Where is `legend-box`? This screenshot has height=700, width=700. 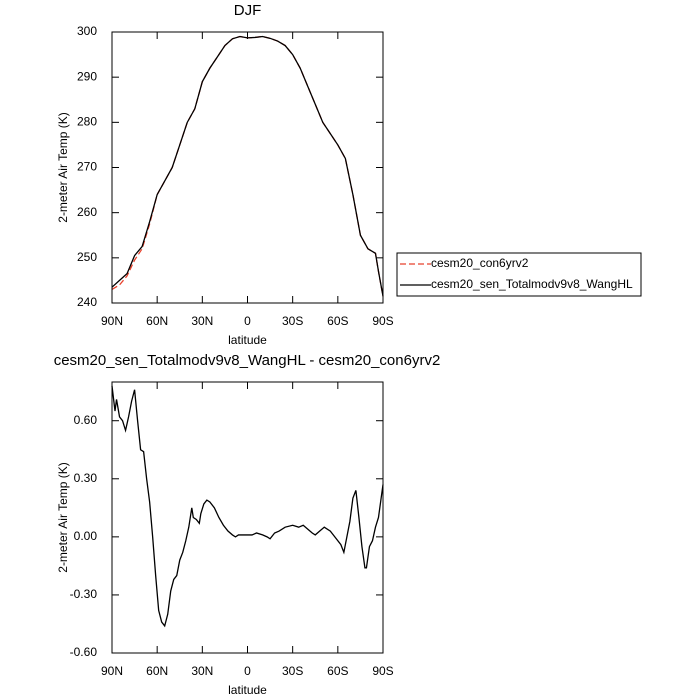 legend-box is located at coordinates (519, 274).